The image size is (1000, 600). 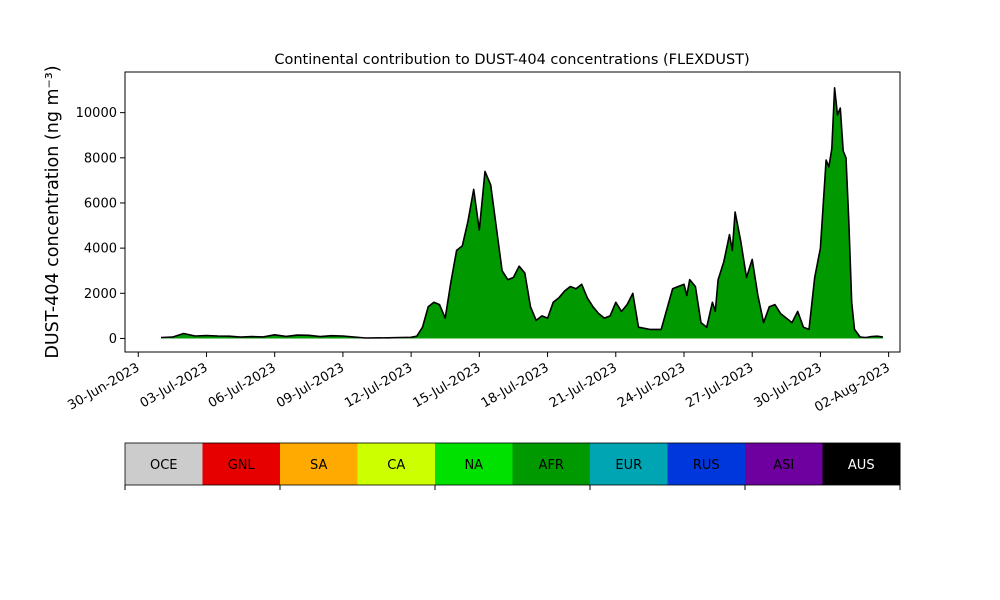 I want to click on legend-label-sa: SA, so click(x=318, y=465).